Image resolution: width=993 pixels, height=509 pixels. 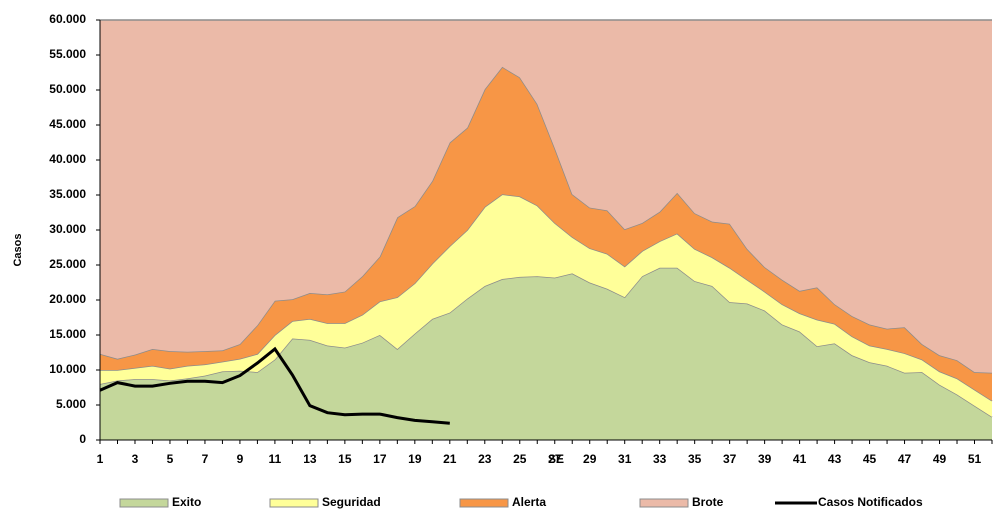 What do you see at coordinates (800, 459) in the screenshot?
I see `x-tick-label: 41` at bounding box center [800, 459].